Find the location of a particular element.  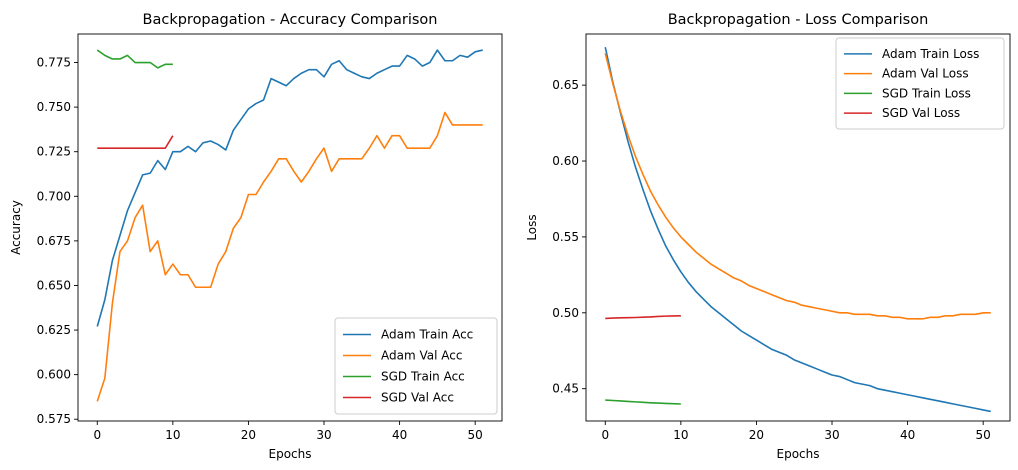

acc-y-tick-label: 0.650 is located at coordinates (54, 285).